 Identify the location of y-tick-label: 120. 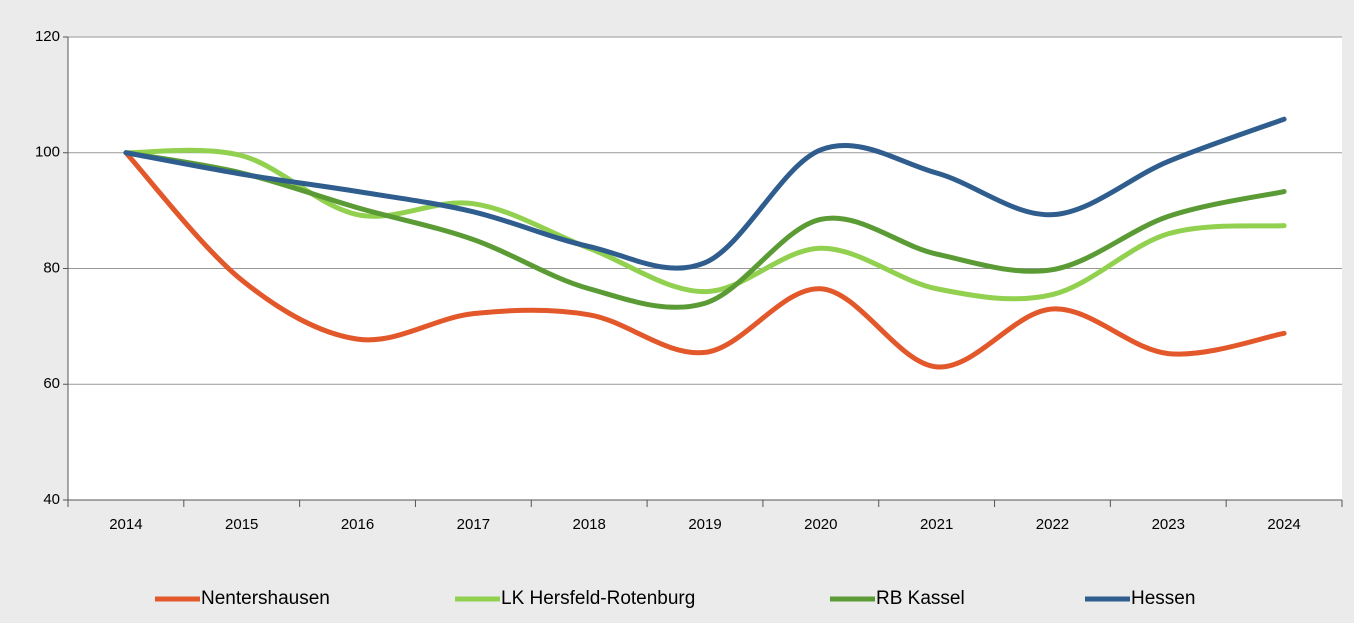
(47, 36).